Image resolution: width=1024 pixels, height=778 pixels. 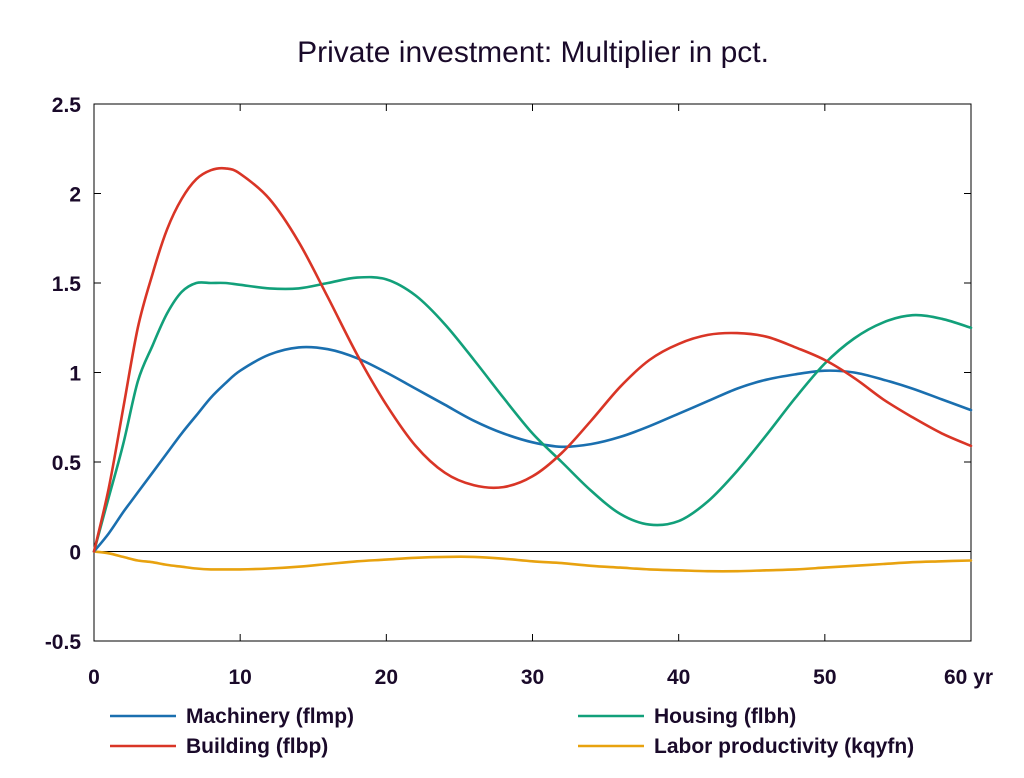 What do you see at coordinates (75, 374) in the screenshot?
I see `y-tick-label: 1` at bounding box center [75, 374].